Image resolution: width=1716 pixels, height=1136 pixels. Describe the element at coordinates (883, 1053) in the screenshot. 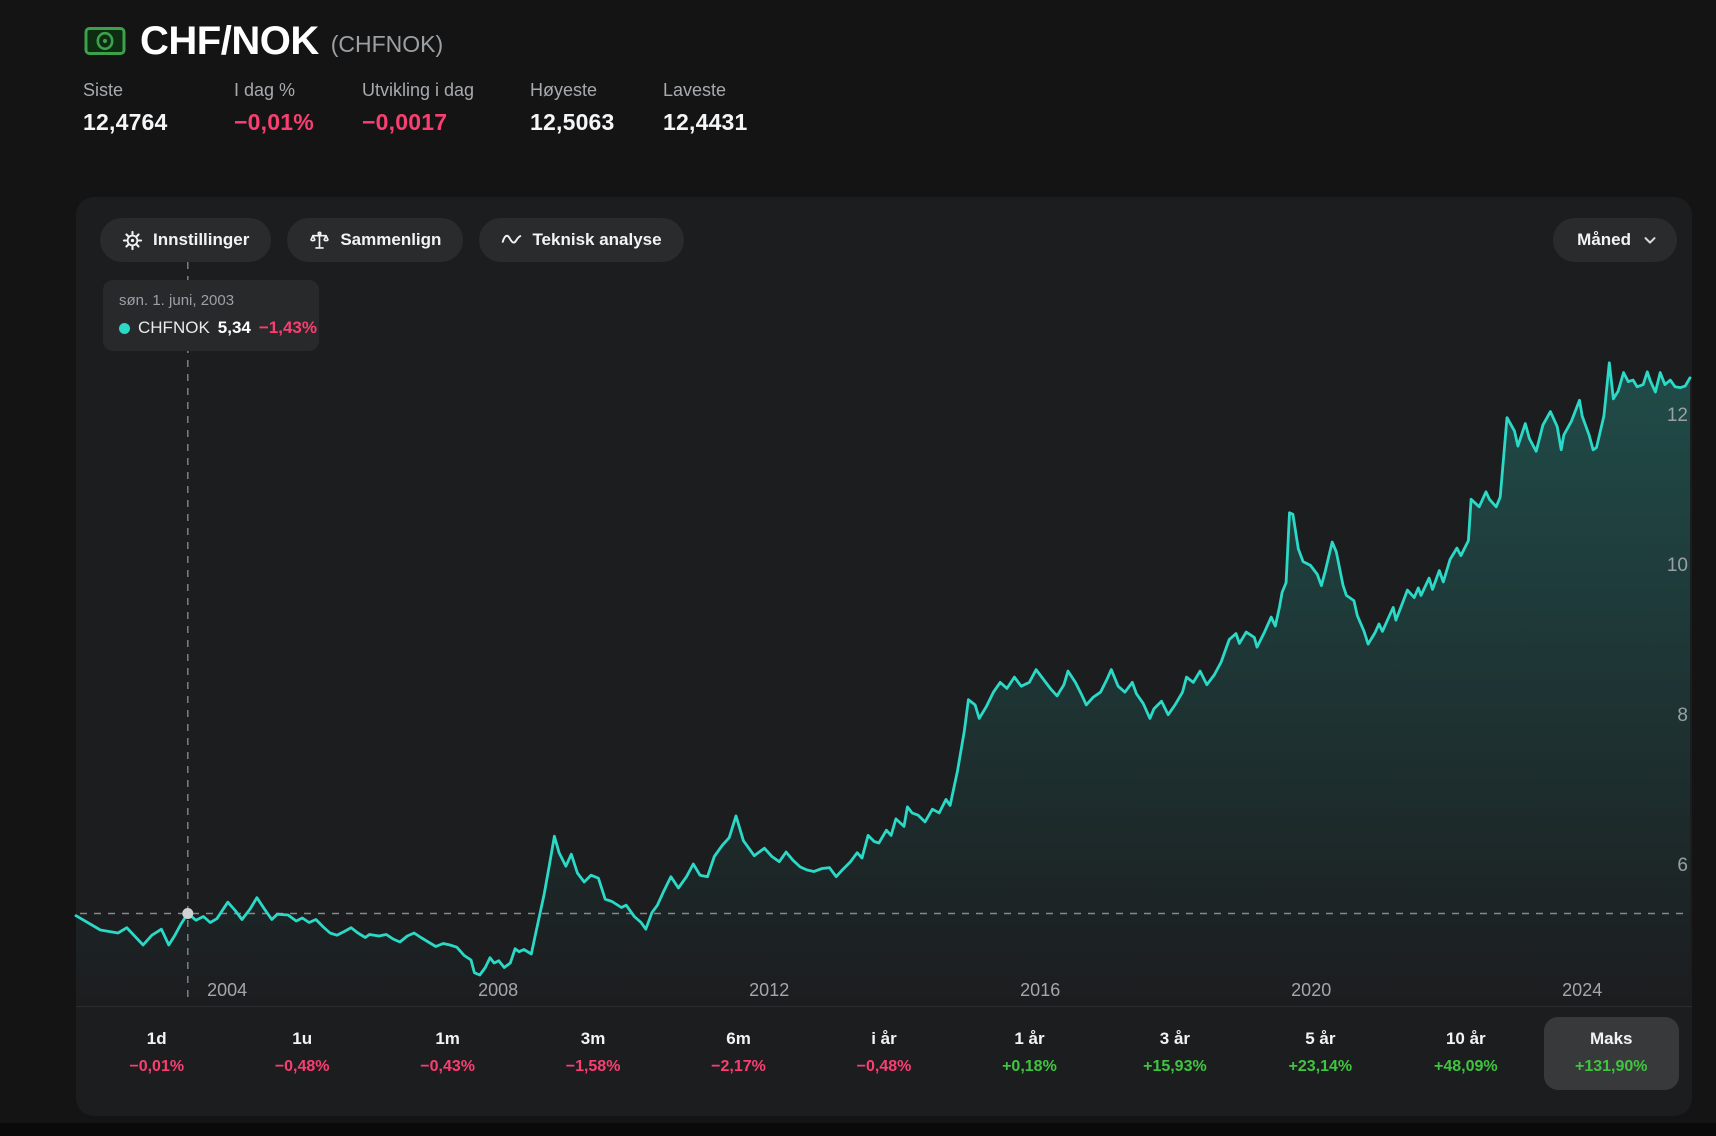

I see `period-button-i-år: i år −0,48%` at that location.